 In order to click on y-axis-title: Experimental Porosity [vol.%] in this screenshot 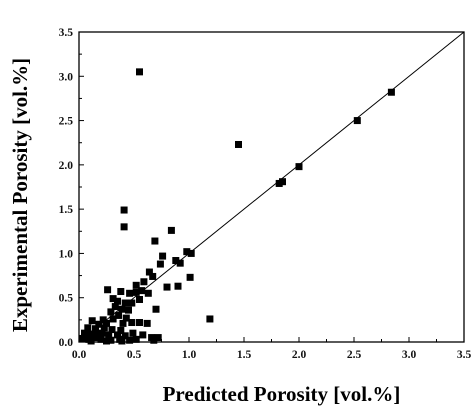, I will do `click(20, 195)`.